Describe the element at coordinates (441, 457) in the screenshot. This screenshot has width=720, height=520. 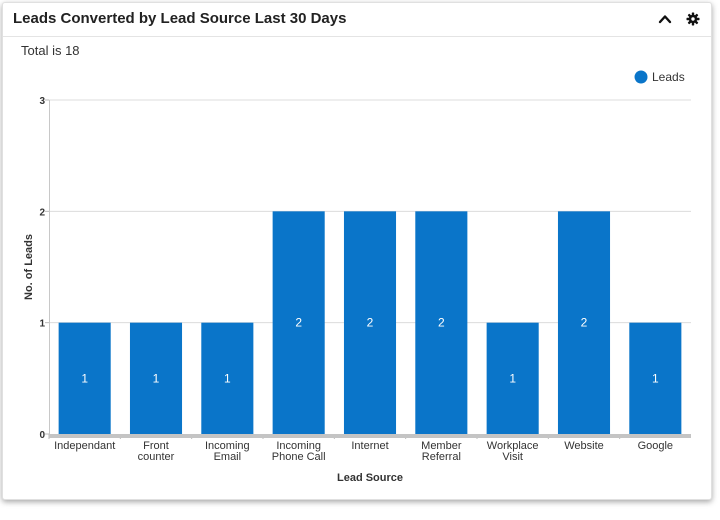
I see `x-tick-label: Referral` at that location.